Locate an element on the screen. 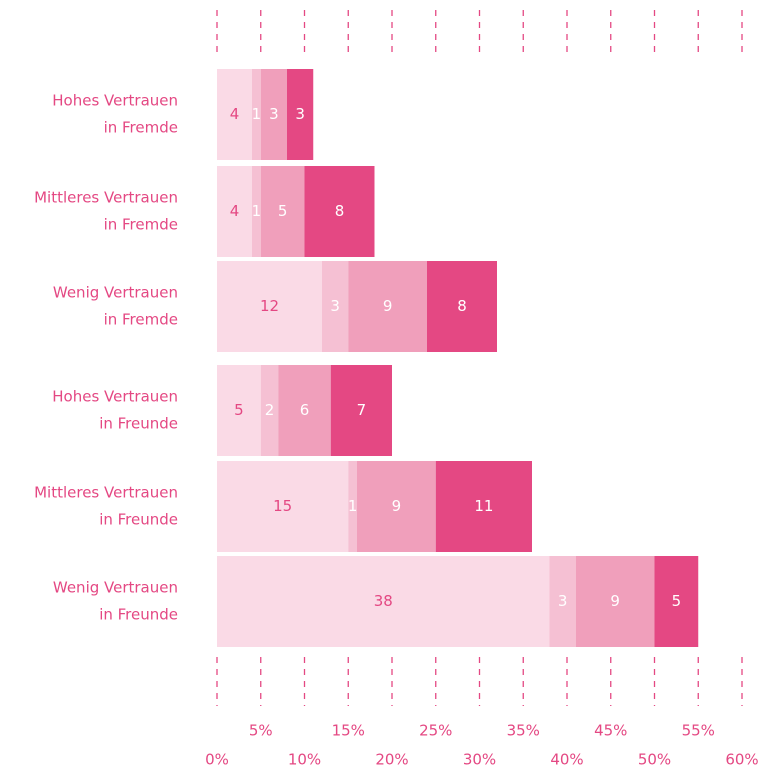 This screenshot has width=763, height=768. data-label: 15 is located at coordinates (282, 506).